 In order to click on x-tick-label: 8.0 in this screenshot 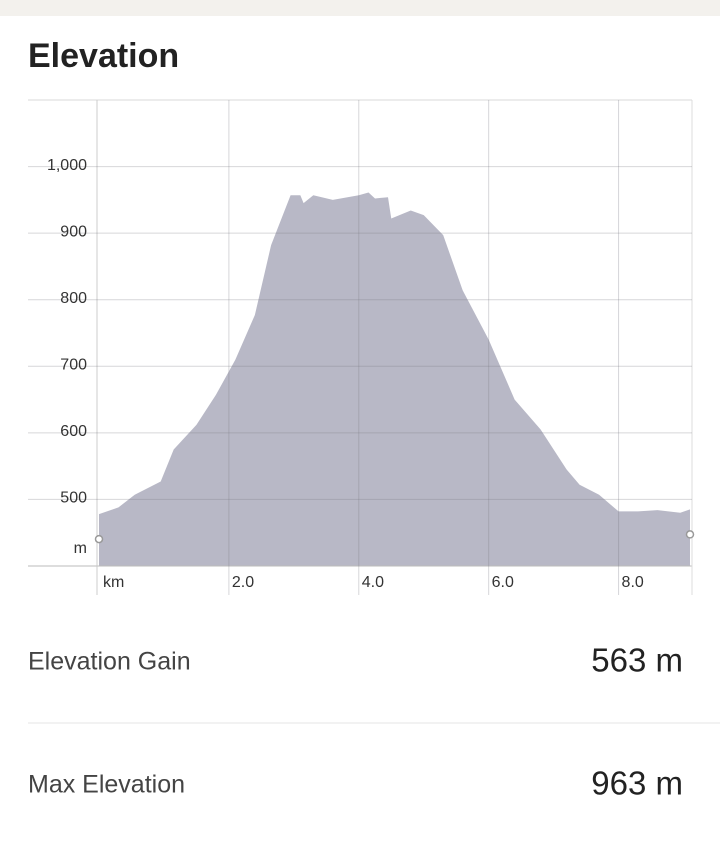, I will do `click(633, 582)`.